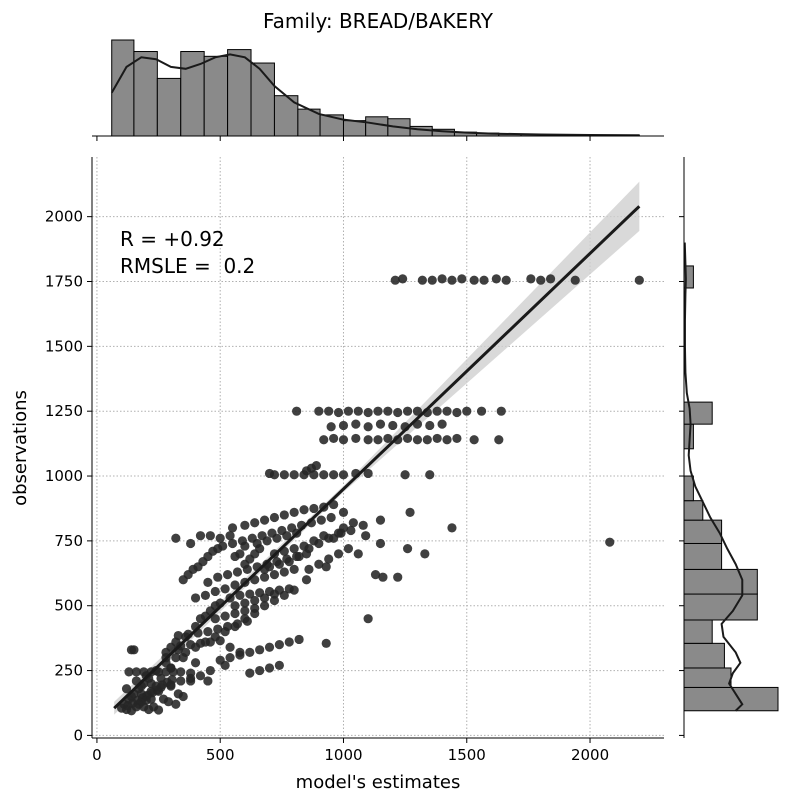 The height and width of the screenshot is (801, 792). I want to click on top-marginal-histogram, so click(375, 88).